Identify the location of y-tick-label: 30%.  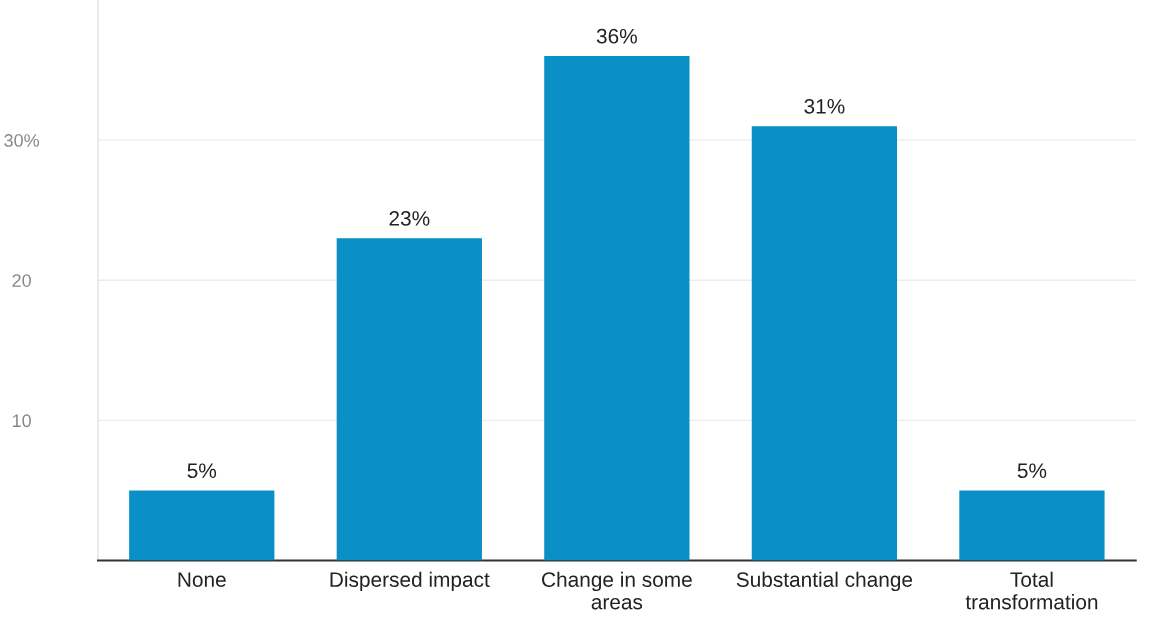
(22, 140).